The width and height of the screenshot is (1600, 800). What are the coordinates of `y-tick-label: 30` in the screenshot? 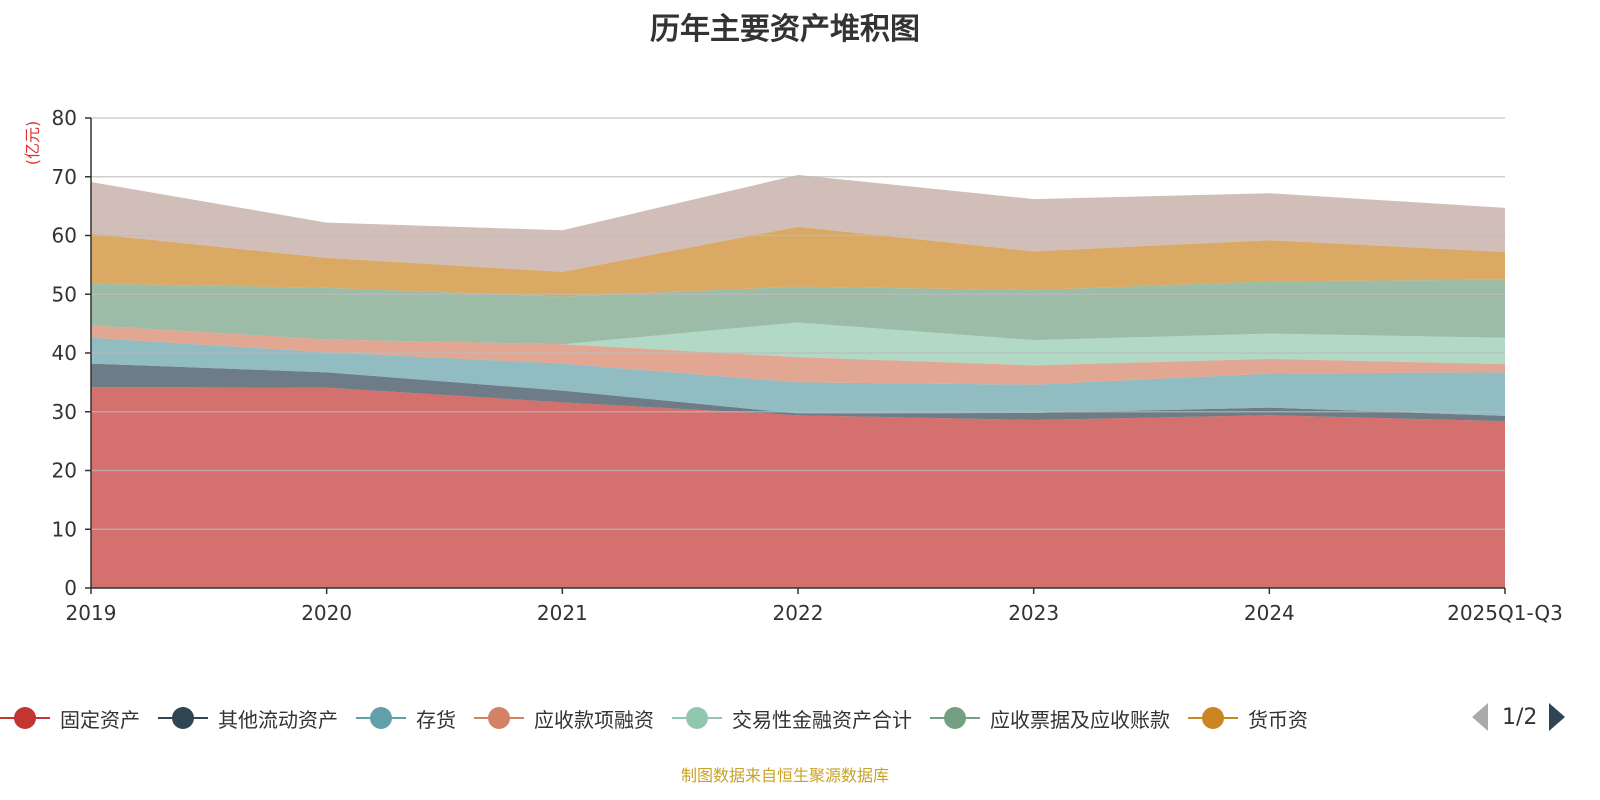 It's located at (64, 412).